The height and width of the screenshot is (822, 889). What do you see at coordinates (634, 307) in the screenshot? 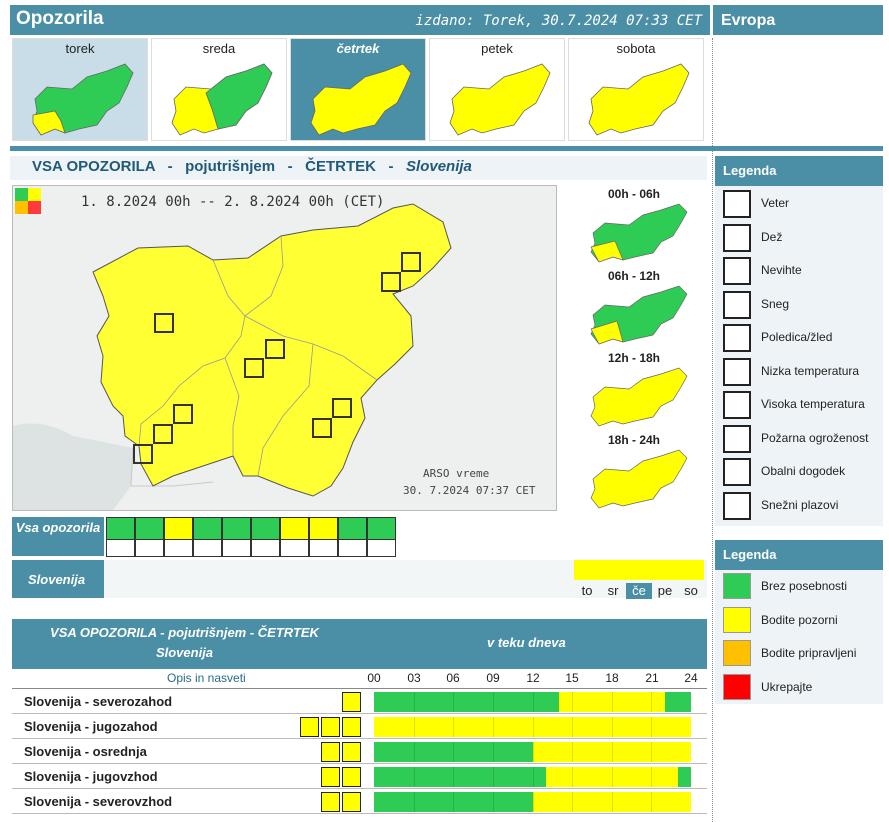
I see `period-map-2: 06h - 12h` at bounding box center [634, 307].